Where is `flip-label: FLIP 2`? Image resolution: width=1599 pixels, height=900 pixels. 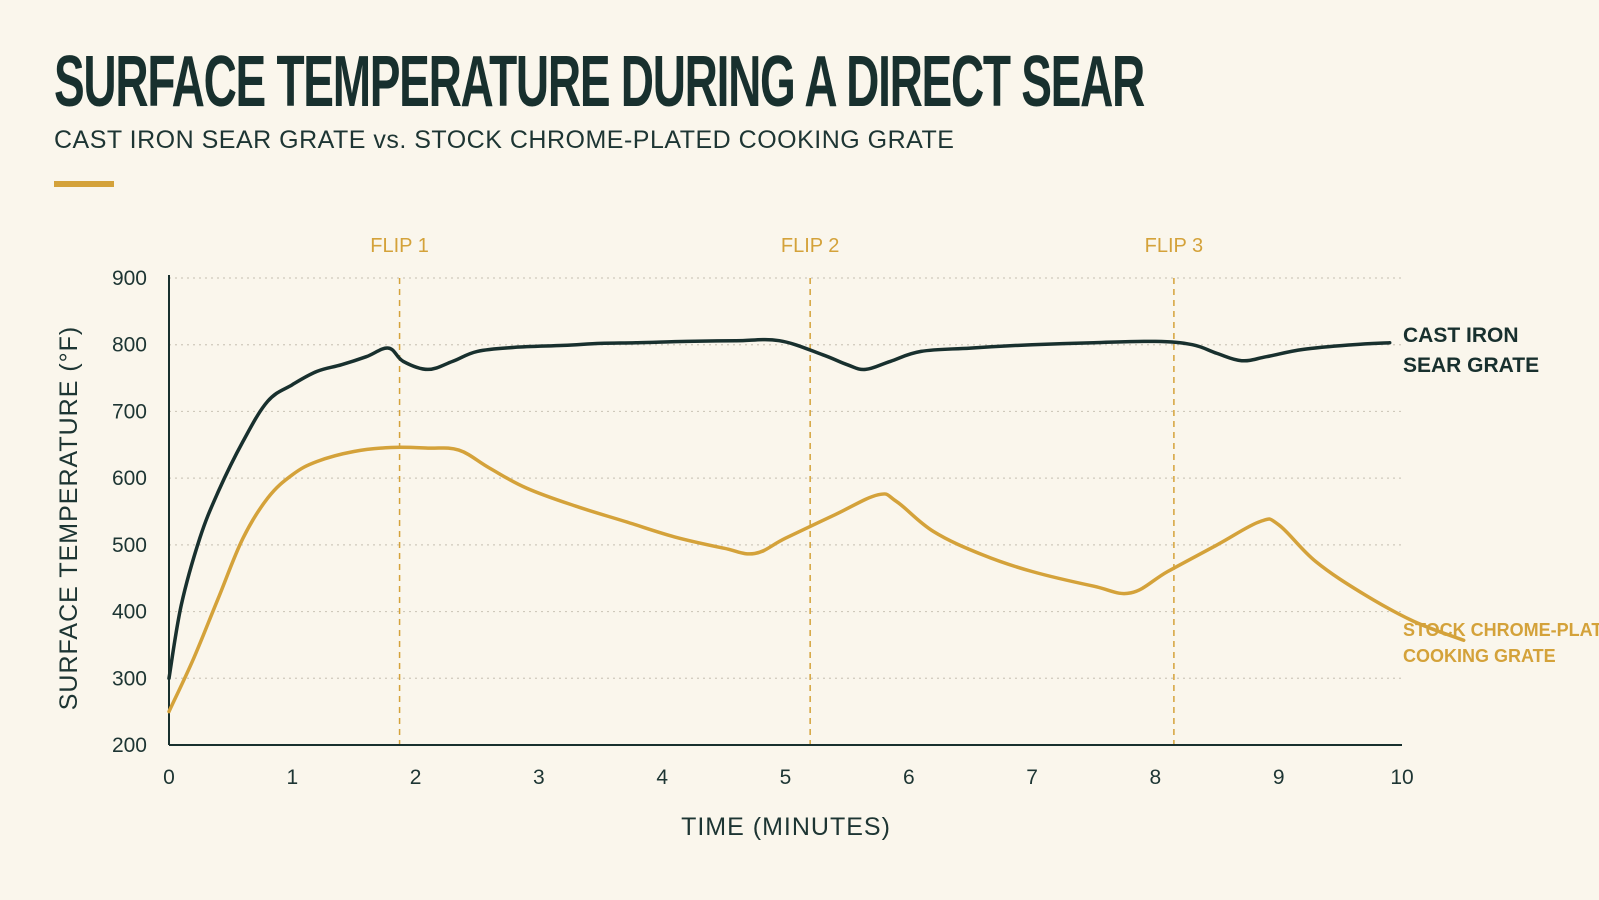 flip-label: FLIP 2 is located at coordinates (810, 246).